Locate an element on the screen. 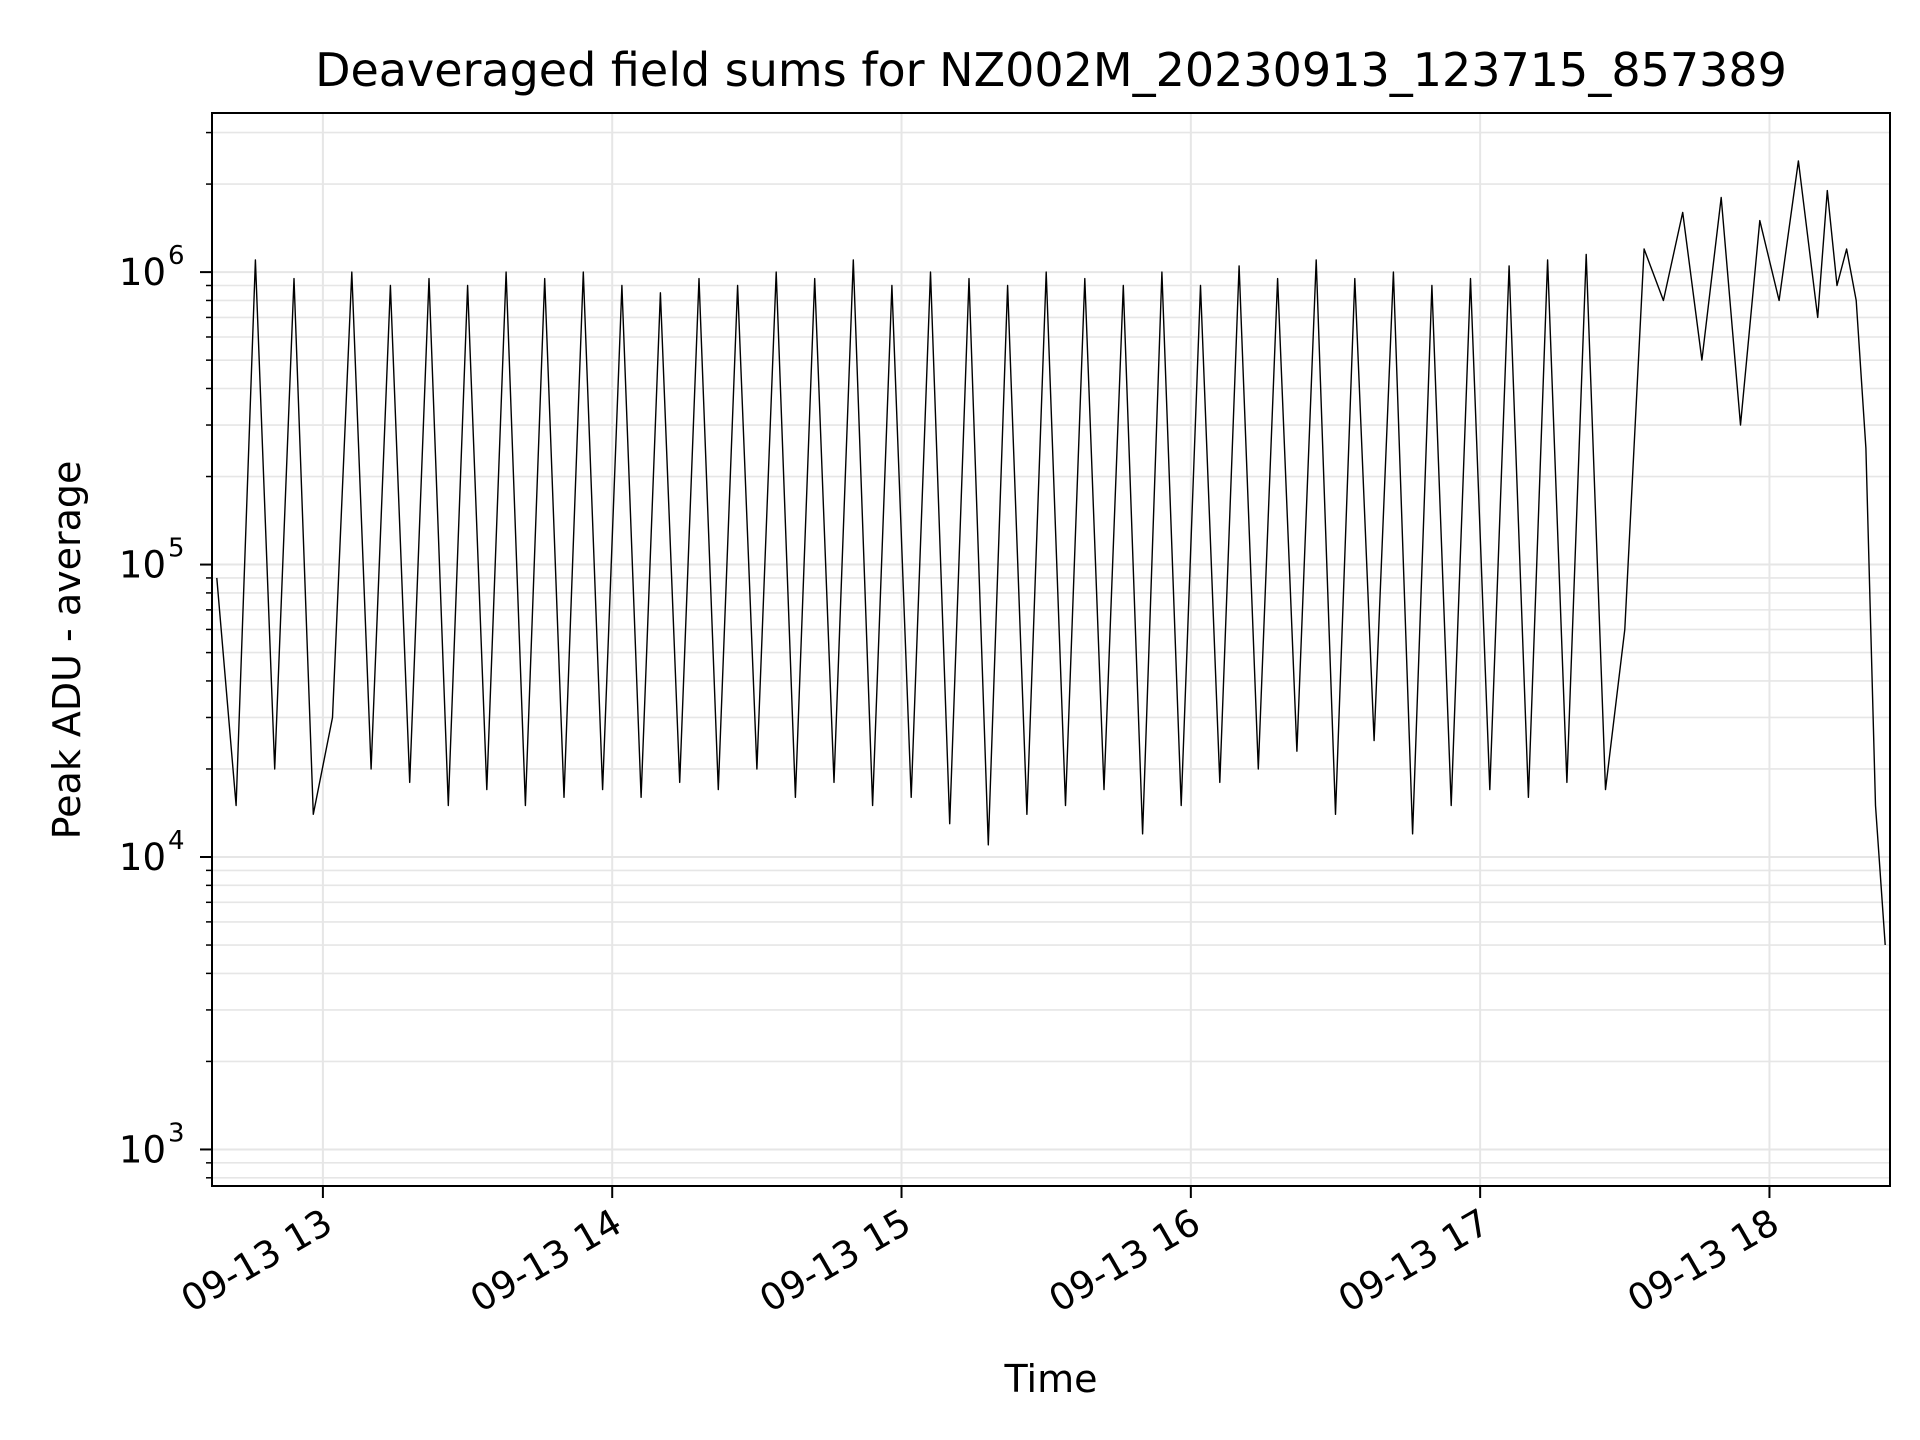 This screenshot has width=1920, height=1440. x-tick-label: 09-13 18 is located at coordinates (1703, 1261).